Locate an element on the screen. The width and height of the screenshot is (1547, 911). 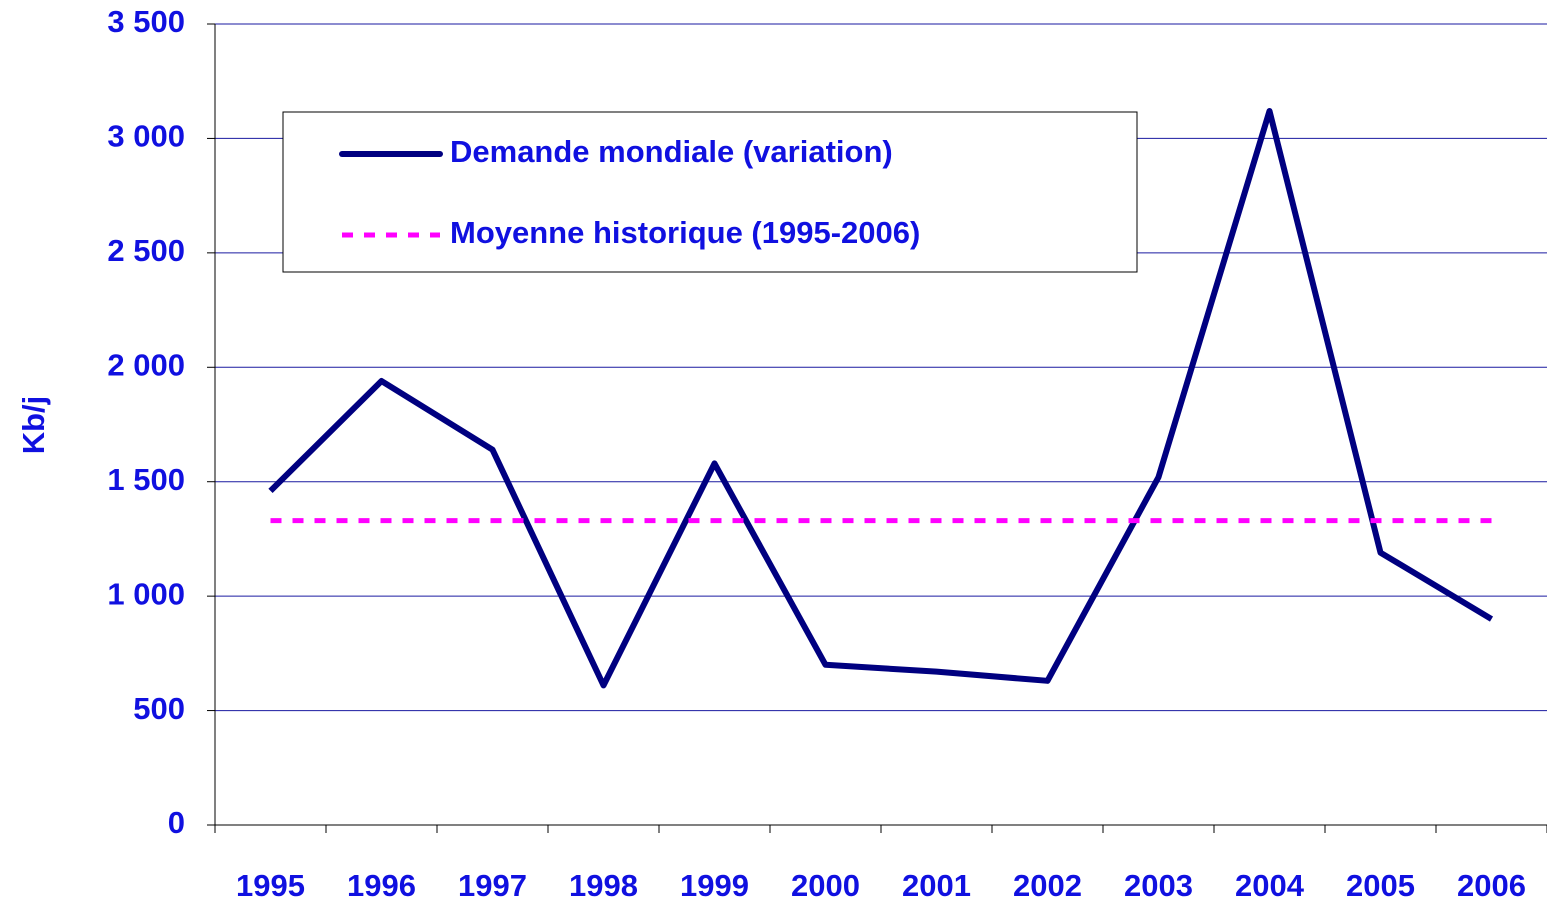
y-tick-label: 2 500 is located at coordinates (146, 250).